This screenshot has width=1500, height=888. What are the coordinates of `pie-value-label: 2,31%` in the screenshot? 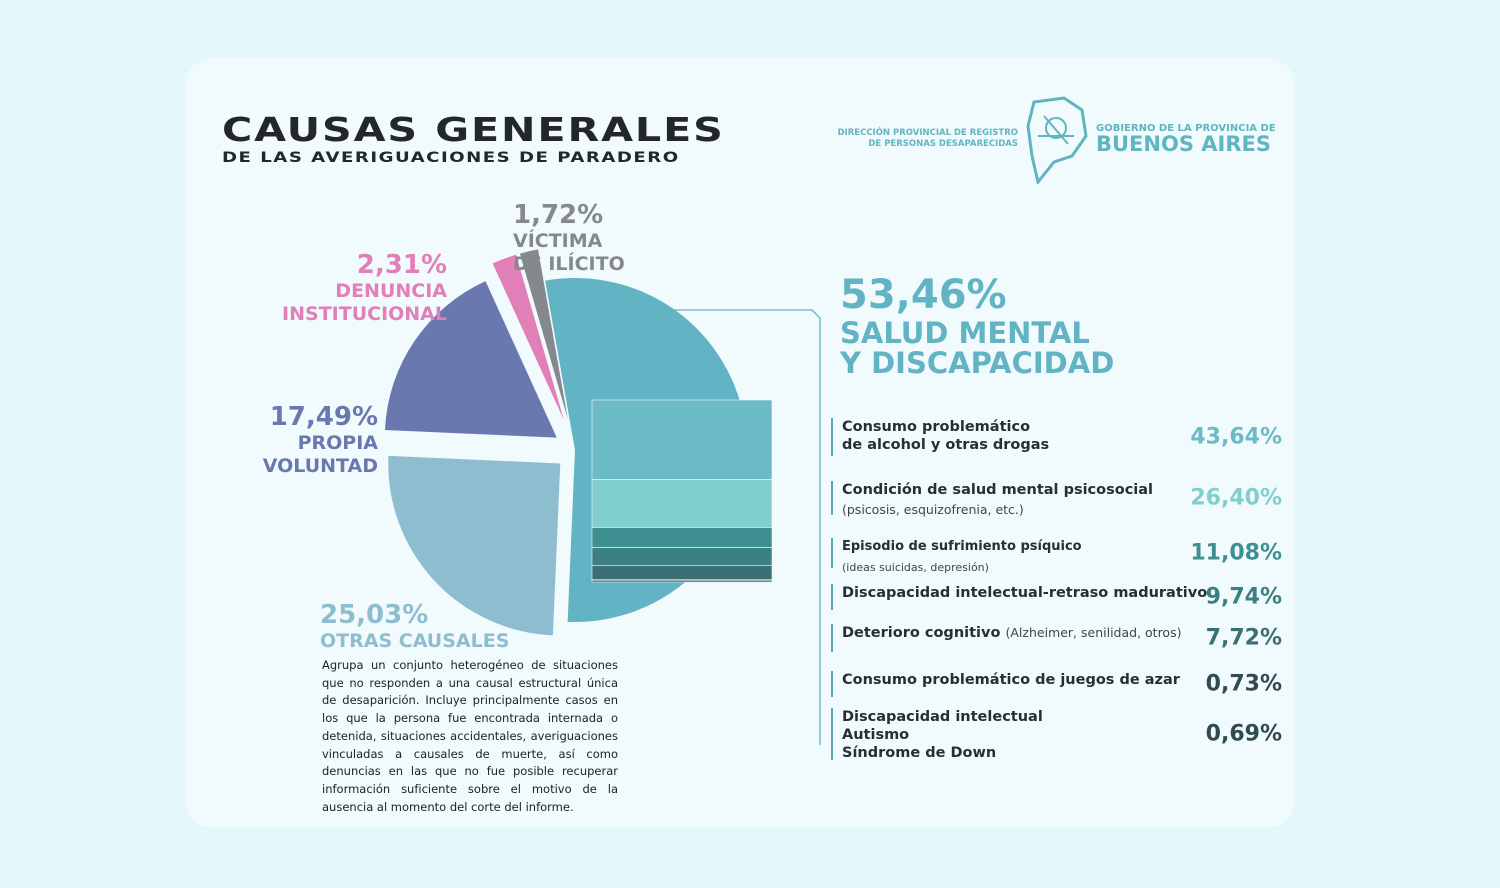 It's located at (401, 265).